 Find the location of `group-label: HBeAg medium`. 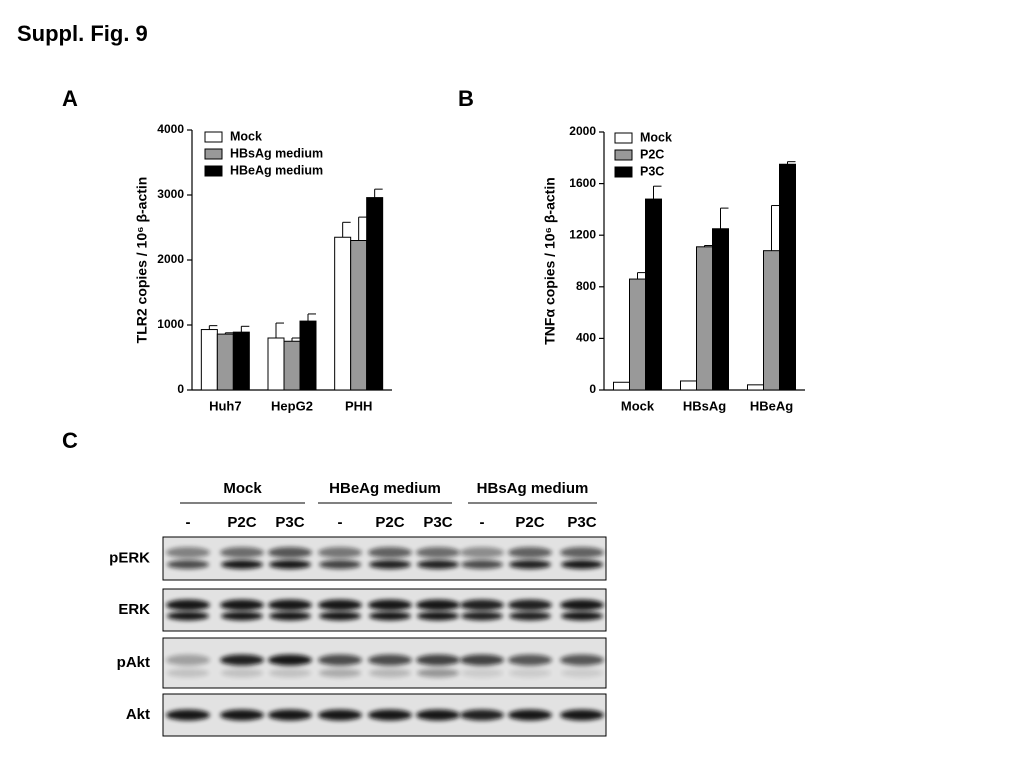

group-label: HBeAg medium is located at coordinates (385, 488).